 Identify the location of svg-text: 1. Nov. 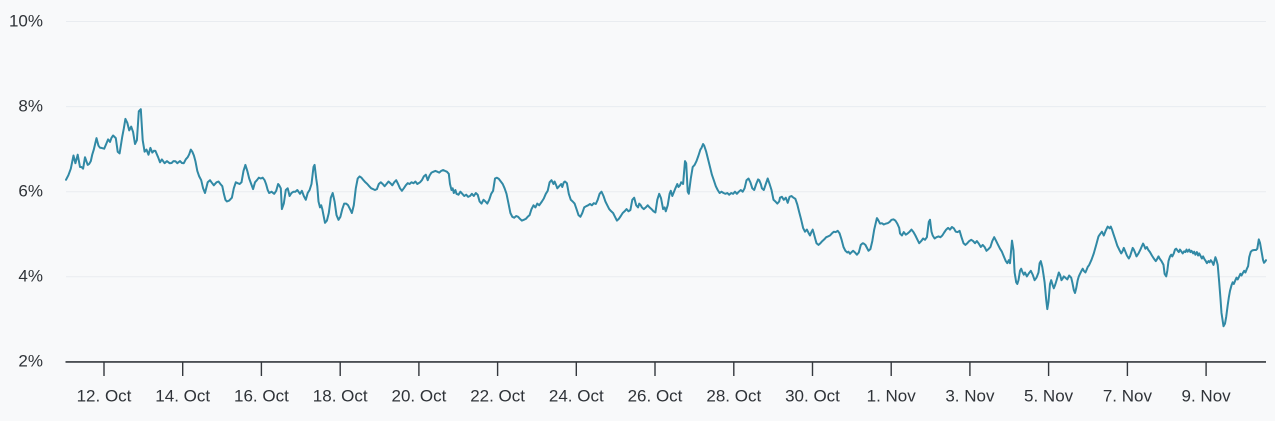
(892, 396).